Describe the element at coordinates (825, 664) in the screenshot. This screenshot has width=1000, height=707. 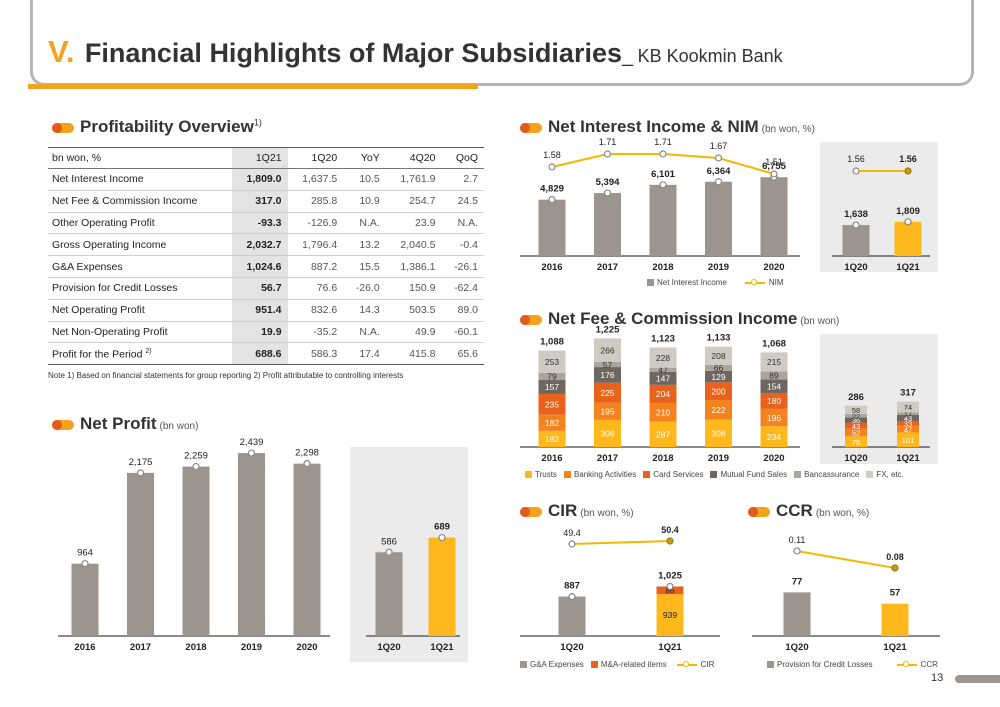
I see `legend-label: Provision for Credit Losses` at that location.